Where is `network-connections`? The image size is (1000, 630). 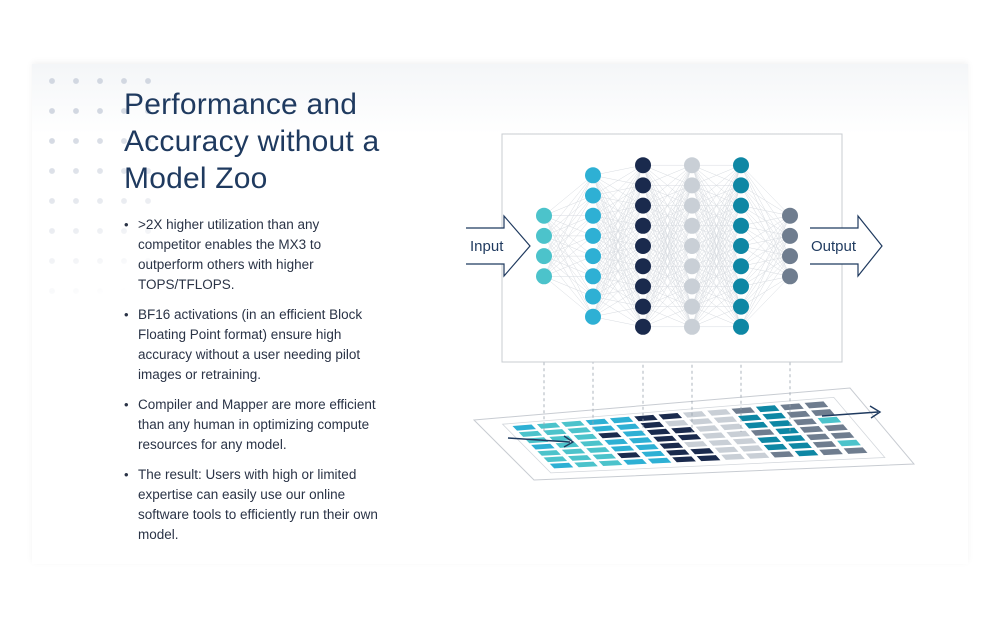
network-connections is located at coordinates (667, 246).